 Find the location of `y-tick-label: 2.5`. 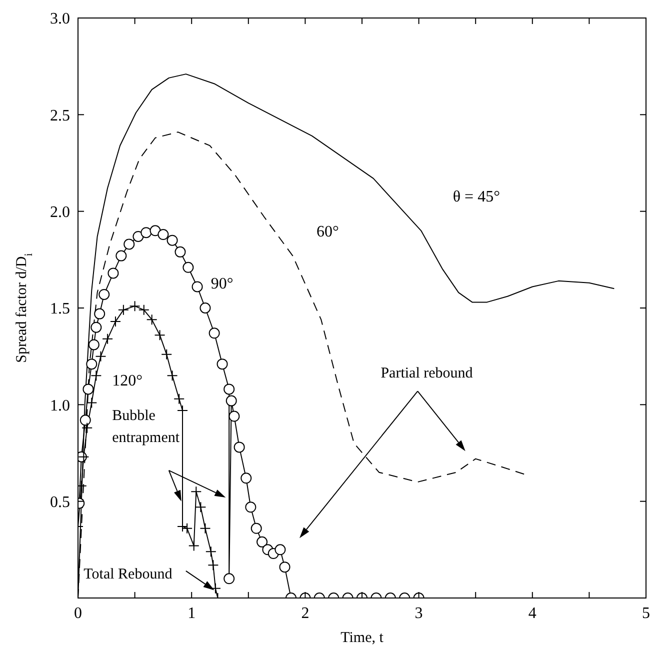

y-tick-label: 2.5 is located at coordinates (60, 115).